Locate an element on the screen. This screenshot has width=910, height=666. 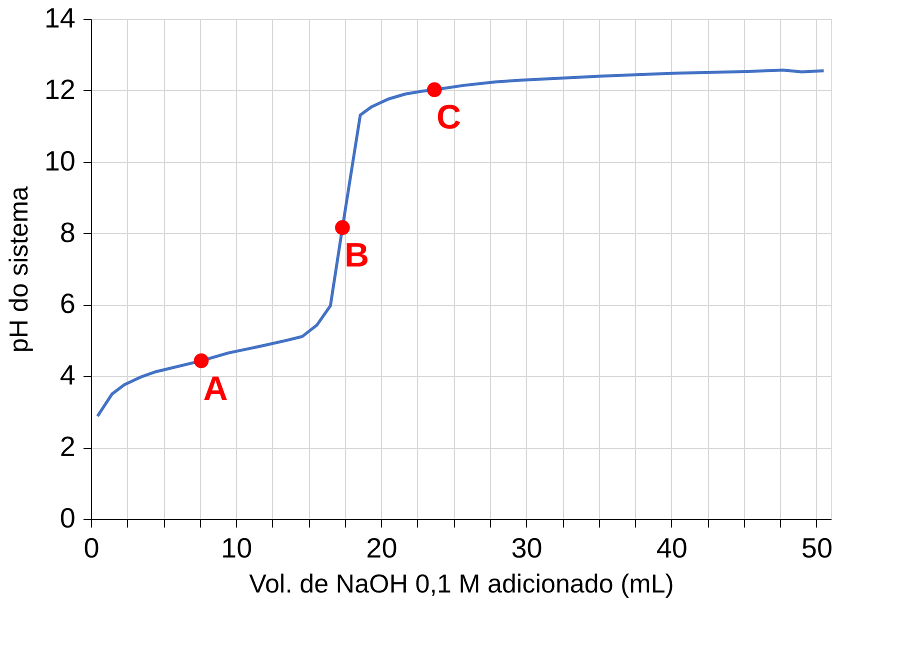
y-tick-label: 10 is located at coordinates (60, 160).